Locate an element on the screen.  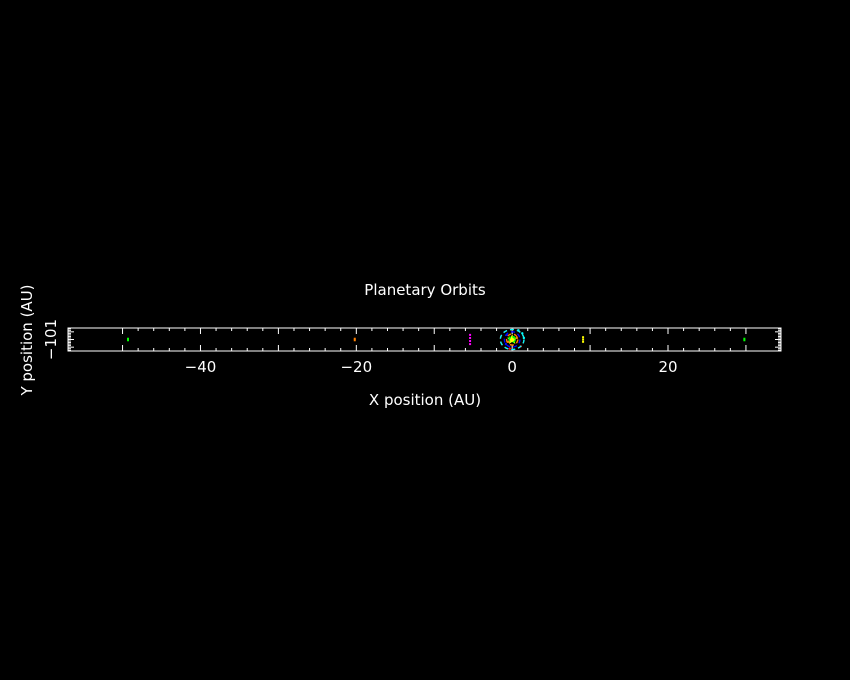
x-axis-ticks is located at coordinates (434, 339).